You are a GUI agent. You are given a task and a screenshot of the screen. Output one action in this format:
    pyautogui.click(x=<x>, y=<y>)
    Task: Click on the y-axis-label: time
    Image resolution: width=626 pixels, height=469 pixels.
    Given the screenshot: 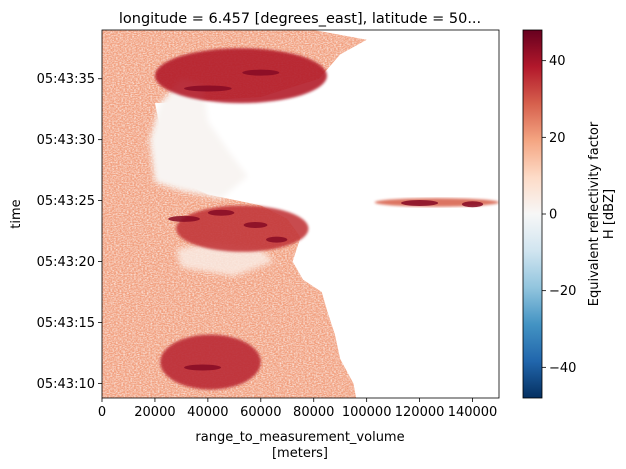 What is the action you would take?
    pyautogui.click(x=16, y=213)
    